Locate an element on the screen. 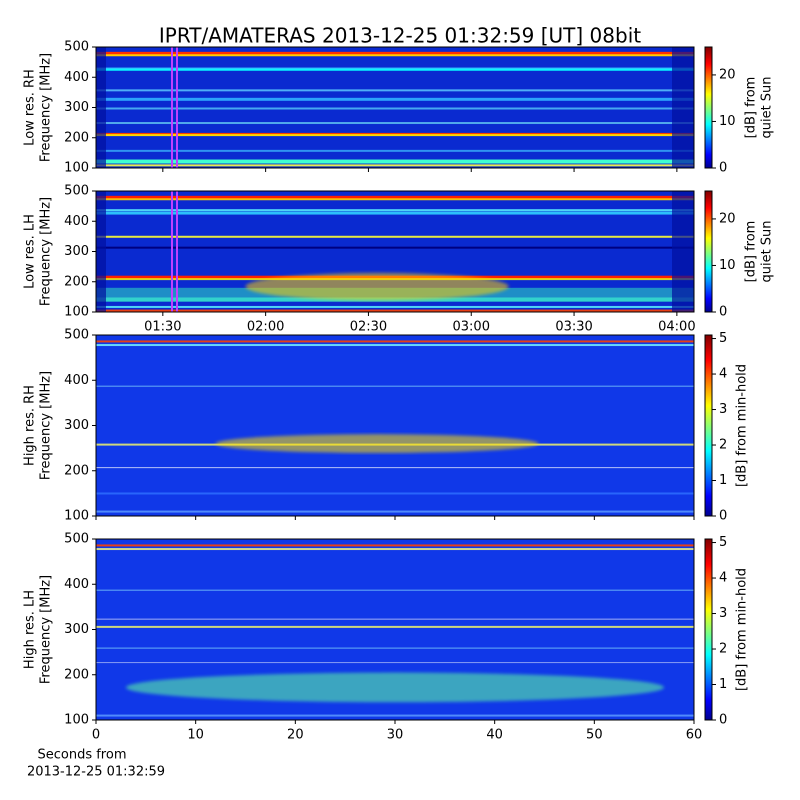 The width and height of the screenshot is (800, 800). x-tick-label: 03:30 is located at coordinates (573, 327).